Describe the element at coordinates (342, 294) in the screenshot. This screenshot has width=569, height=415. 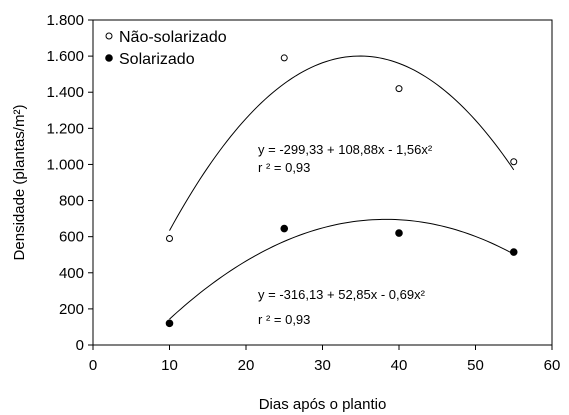
I see `equation-series-2: y = -316,13 + 52,85x - 0,69x²` at that location.